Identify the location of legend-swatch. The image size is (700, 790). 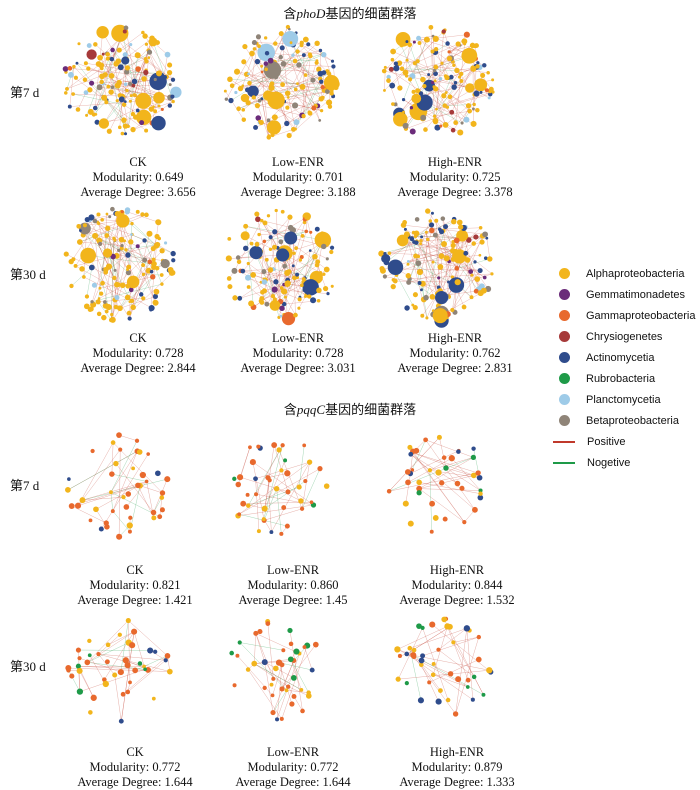
(564, 420).